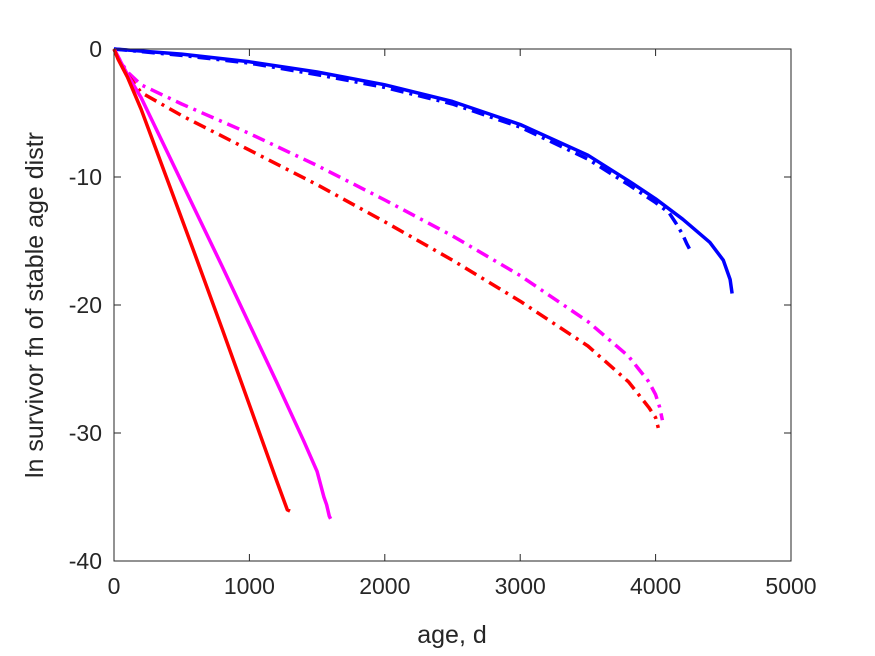  What do you see at coordinates (85, 561) in the screenshot?
I see `y-tick-label: -40` at bounding box center [85, 561].